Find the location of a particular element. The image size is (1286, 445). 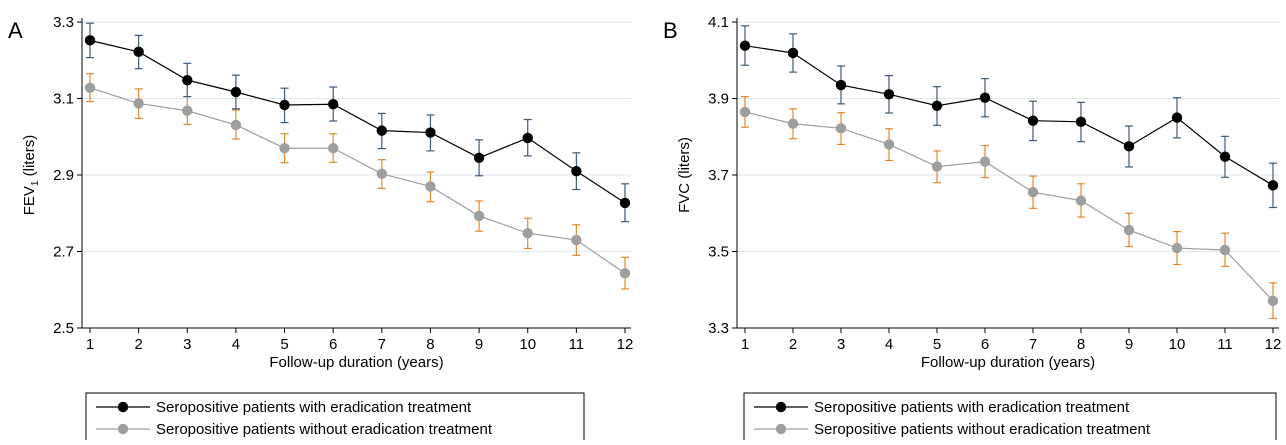

y-axis-label-main: FEV is located at coordinates (29, 200).